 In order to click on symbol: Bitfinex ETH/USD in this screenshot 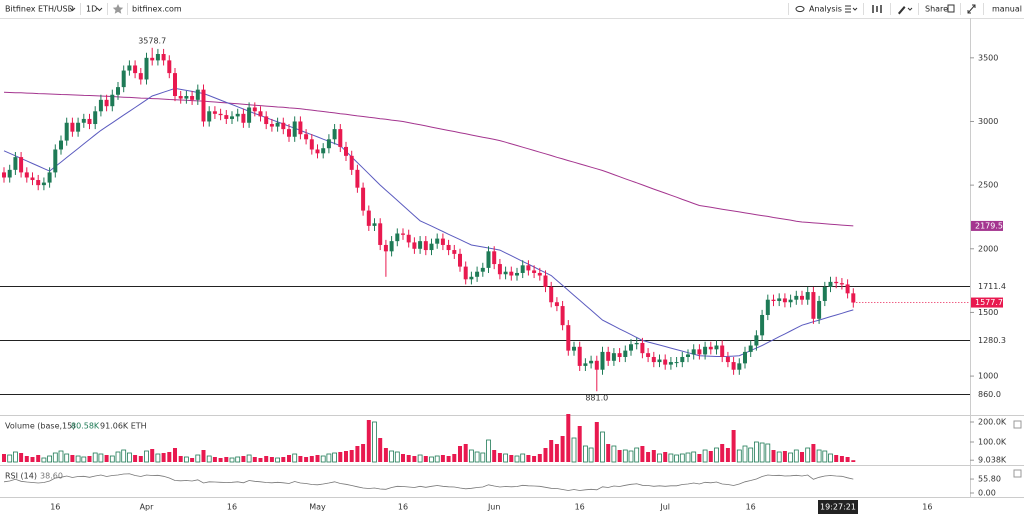, I will do `click(39, 9)`.